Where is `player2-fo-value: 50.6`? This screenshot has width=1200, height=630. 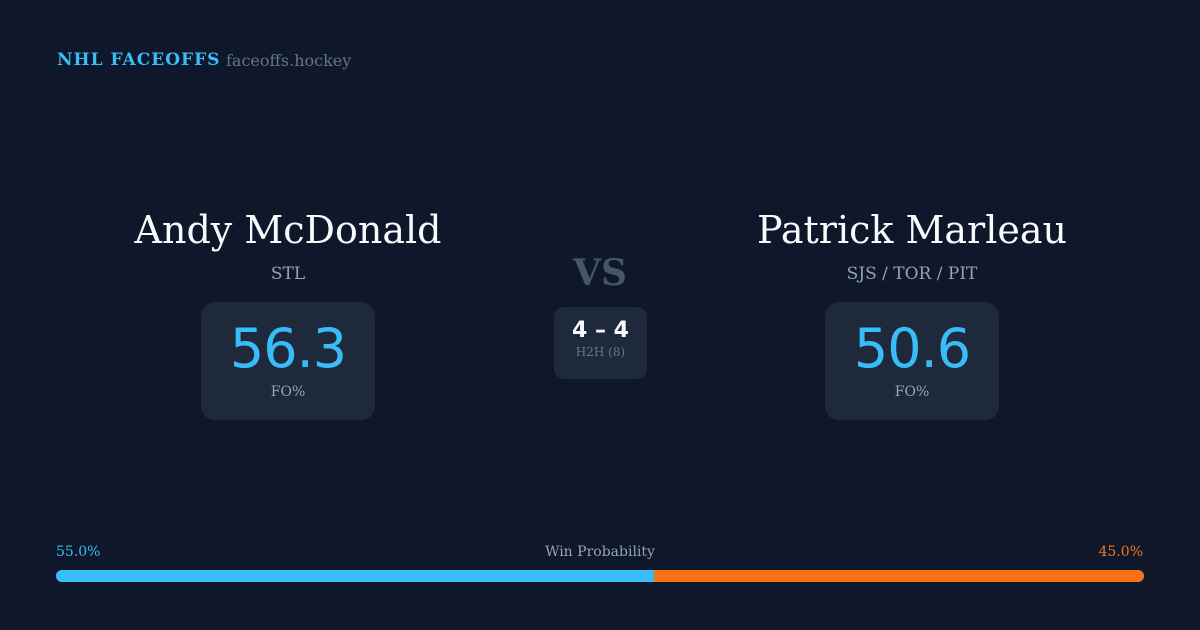 player2-fo-value: 50.6 is located at coordinates (912, 348).